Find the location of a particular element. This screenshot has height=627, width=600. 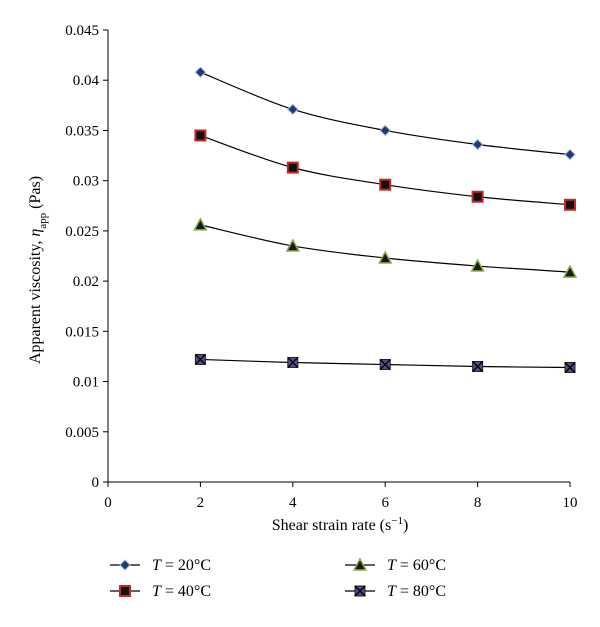

y-tick-label: 0.02 is located at coordinates (86, 282).